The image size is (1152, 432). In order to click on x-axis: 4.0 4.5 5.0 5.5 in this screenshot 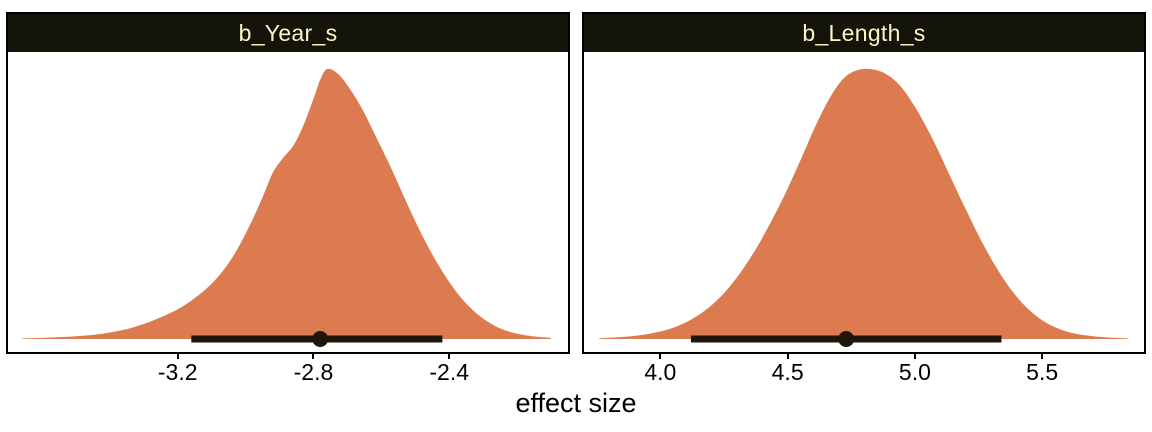, I will do `click(864, 370)`.